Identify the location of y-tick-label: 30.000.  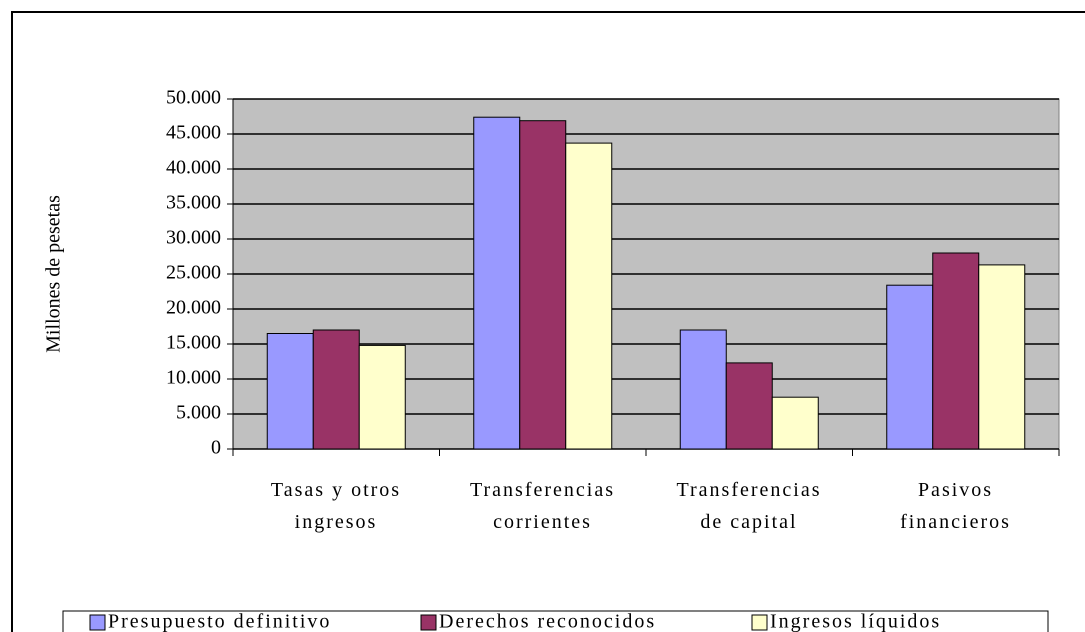
(193, 238).